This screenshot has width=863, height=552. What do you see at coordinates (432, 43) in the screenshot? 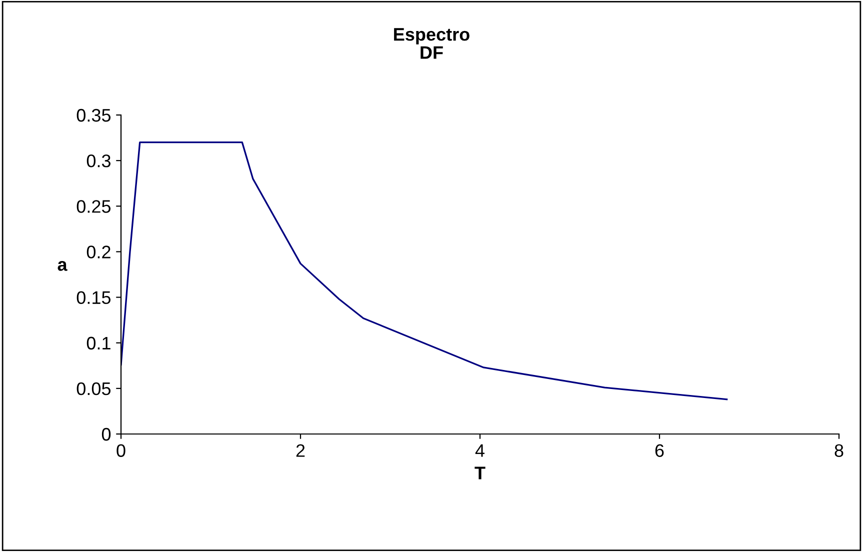
I see `chart-title: Espectro DF` at bounding box center [432, 43].